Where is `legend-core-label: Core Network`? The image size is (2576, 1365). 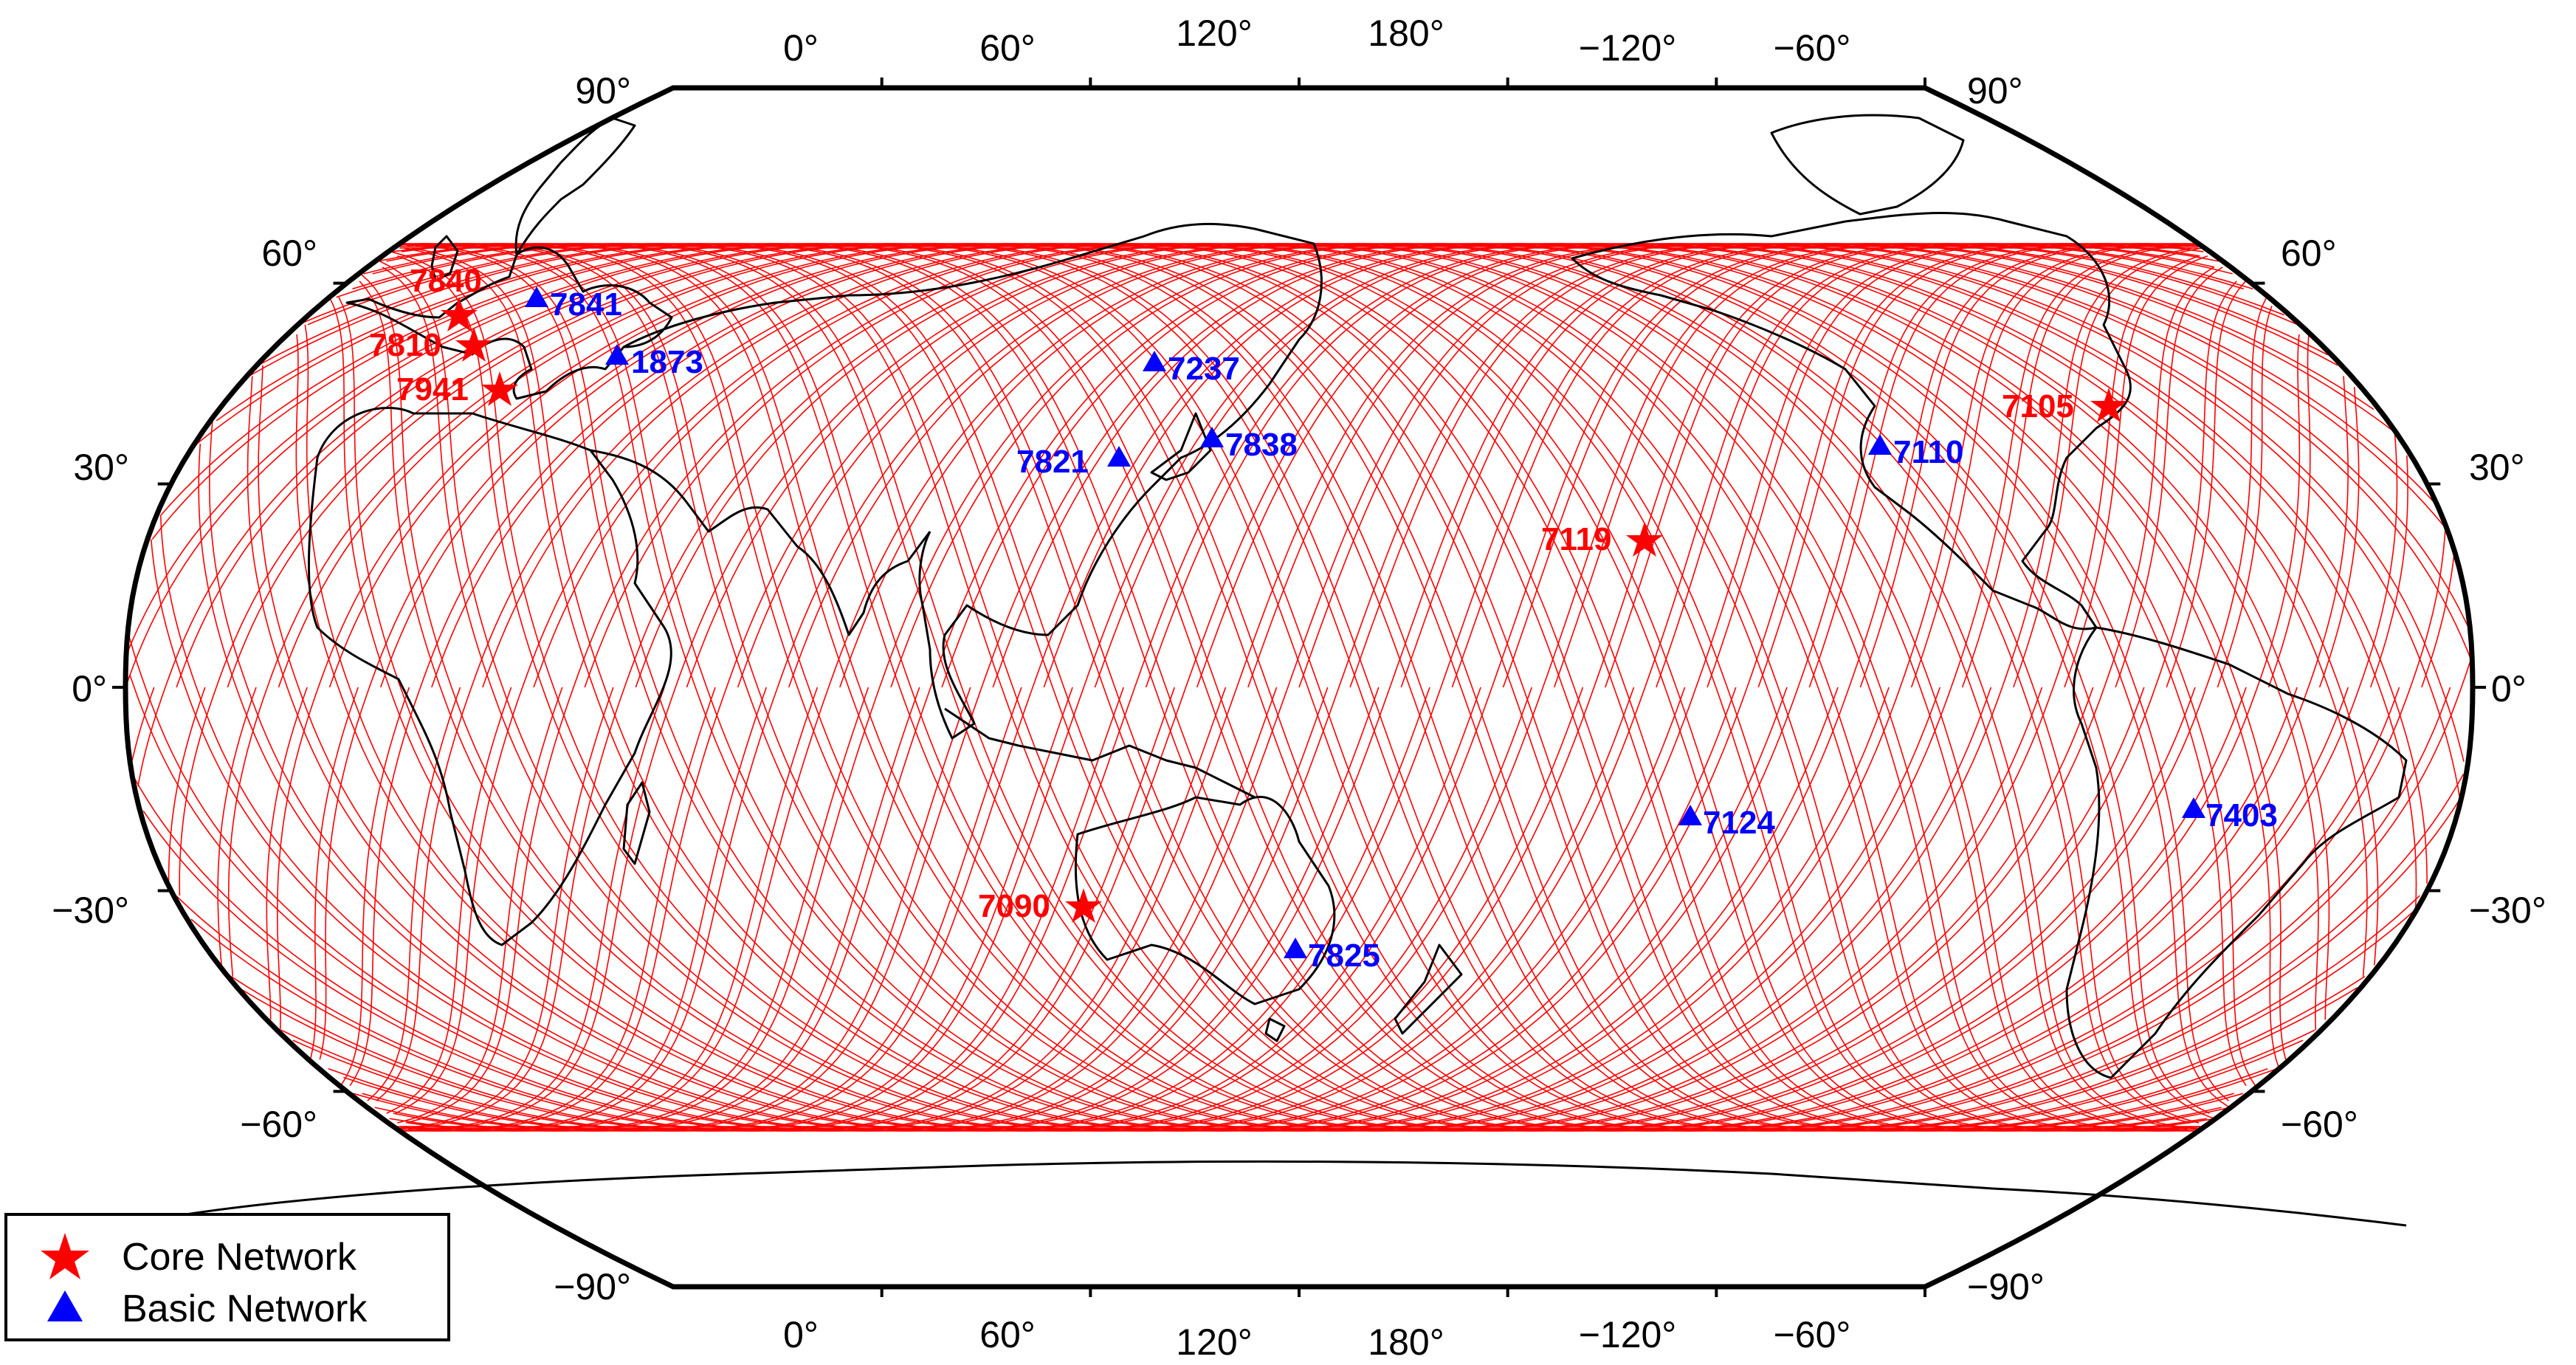
legend-core-label: Core Network is located at coordinates (240, 1257).